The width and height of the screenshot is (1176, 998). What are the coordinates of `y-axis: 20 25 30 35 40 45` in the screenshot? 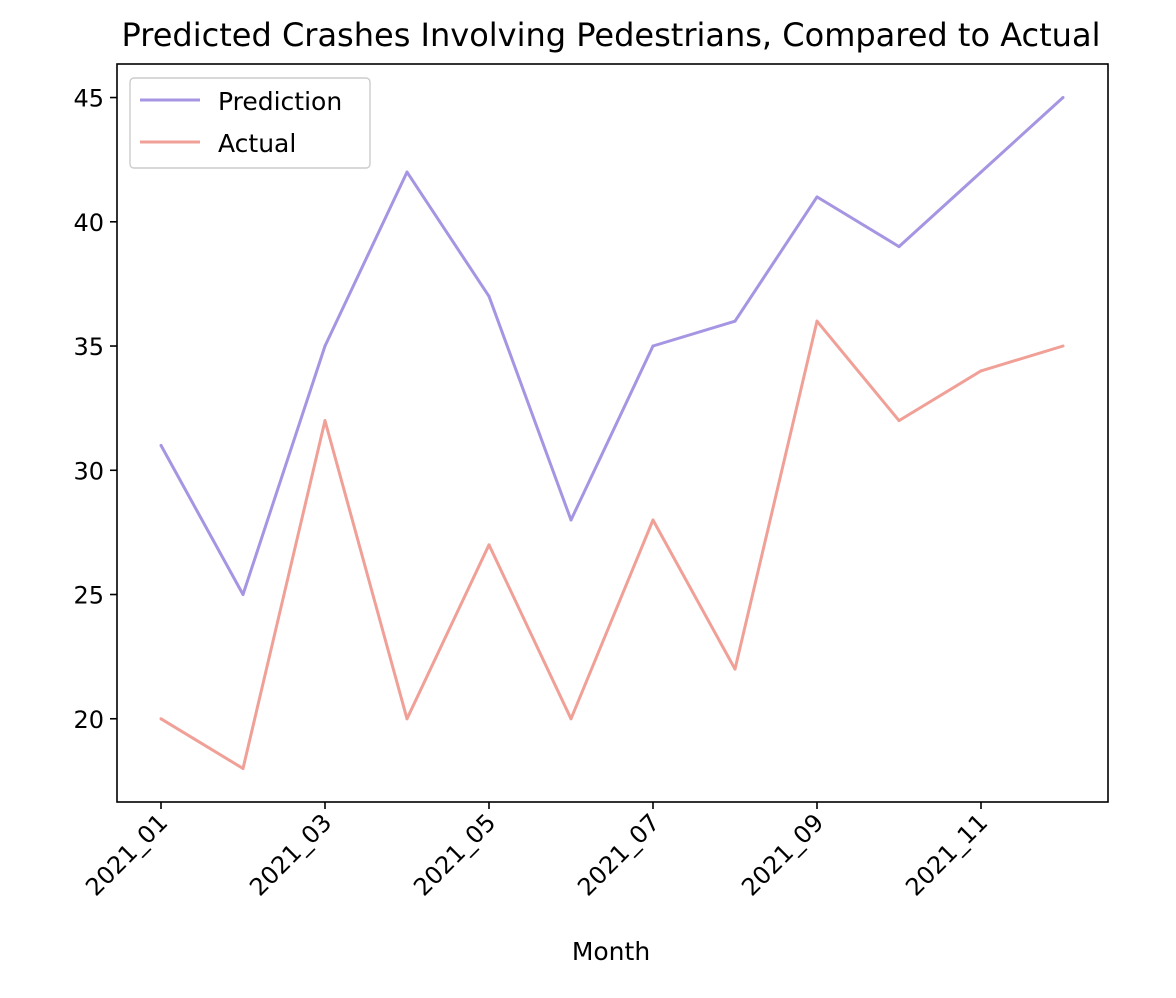 It's located at (95, 409).